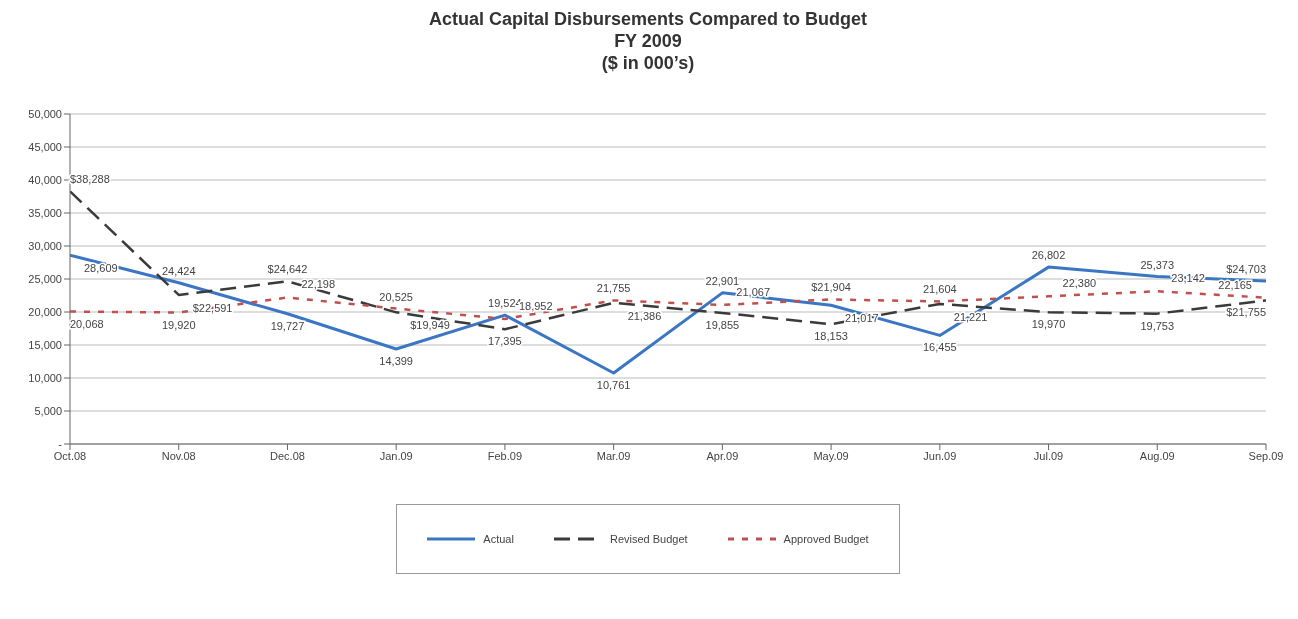 The height and width of the screenshot is (619, 1298). Describe the element at coordinates (1235, 284) in the screenshot. I see `data-label: 22,165` at that location.